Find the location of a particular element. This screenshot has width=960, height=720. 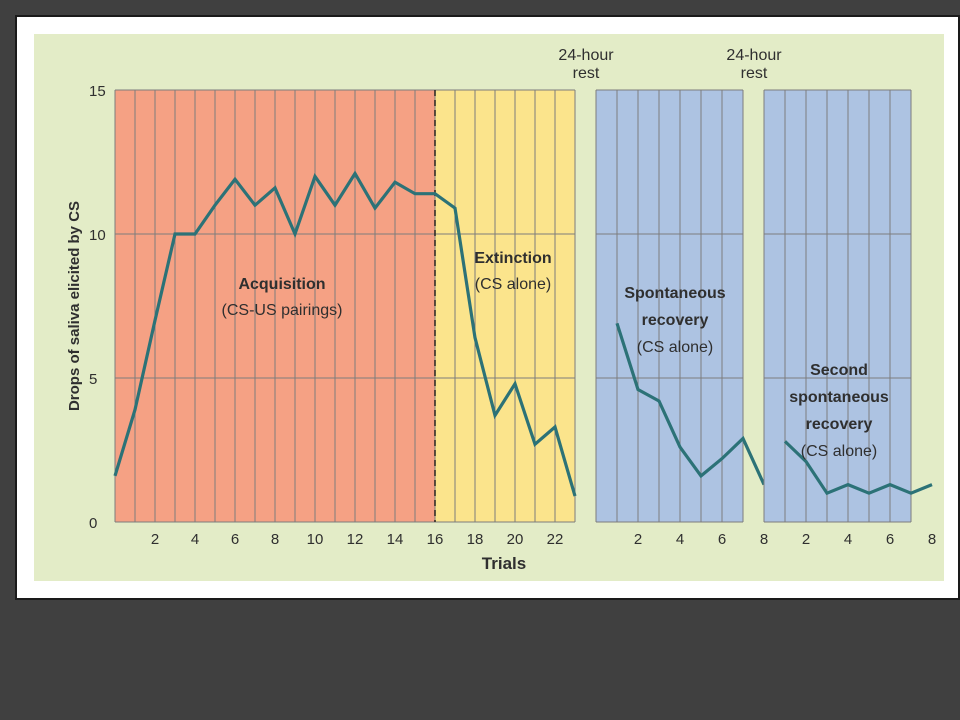

x-axis-label: Trials is located at coordinates (504, 563).